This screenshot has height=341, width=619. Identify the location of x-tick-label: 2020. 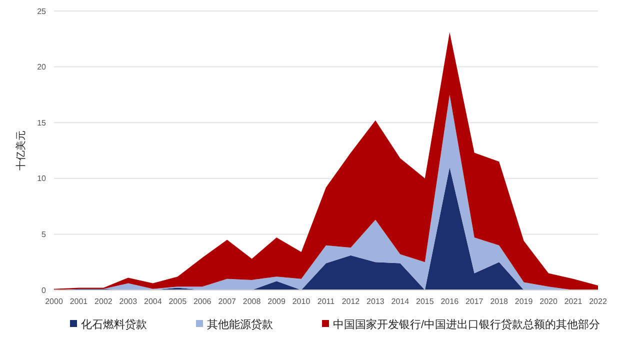
(549, 301).